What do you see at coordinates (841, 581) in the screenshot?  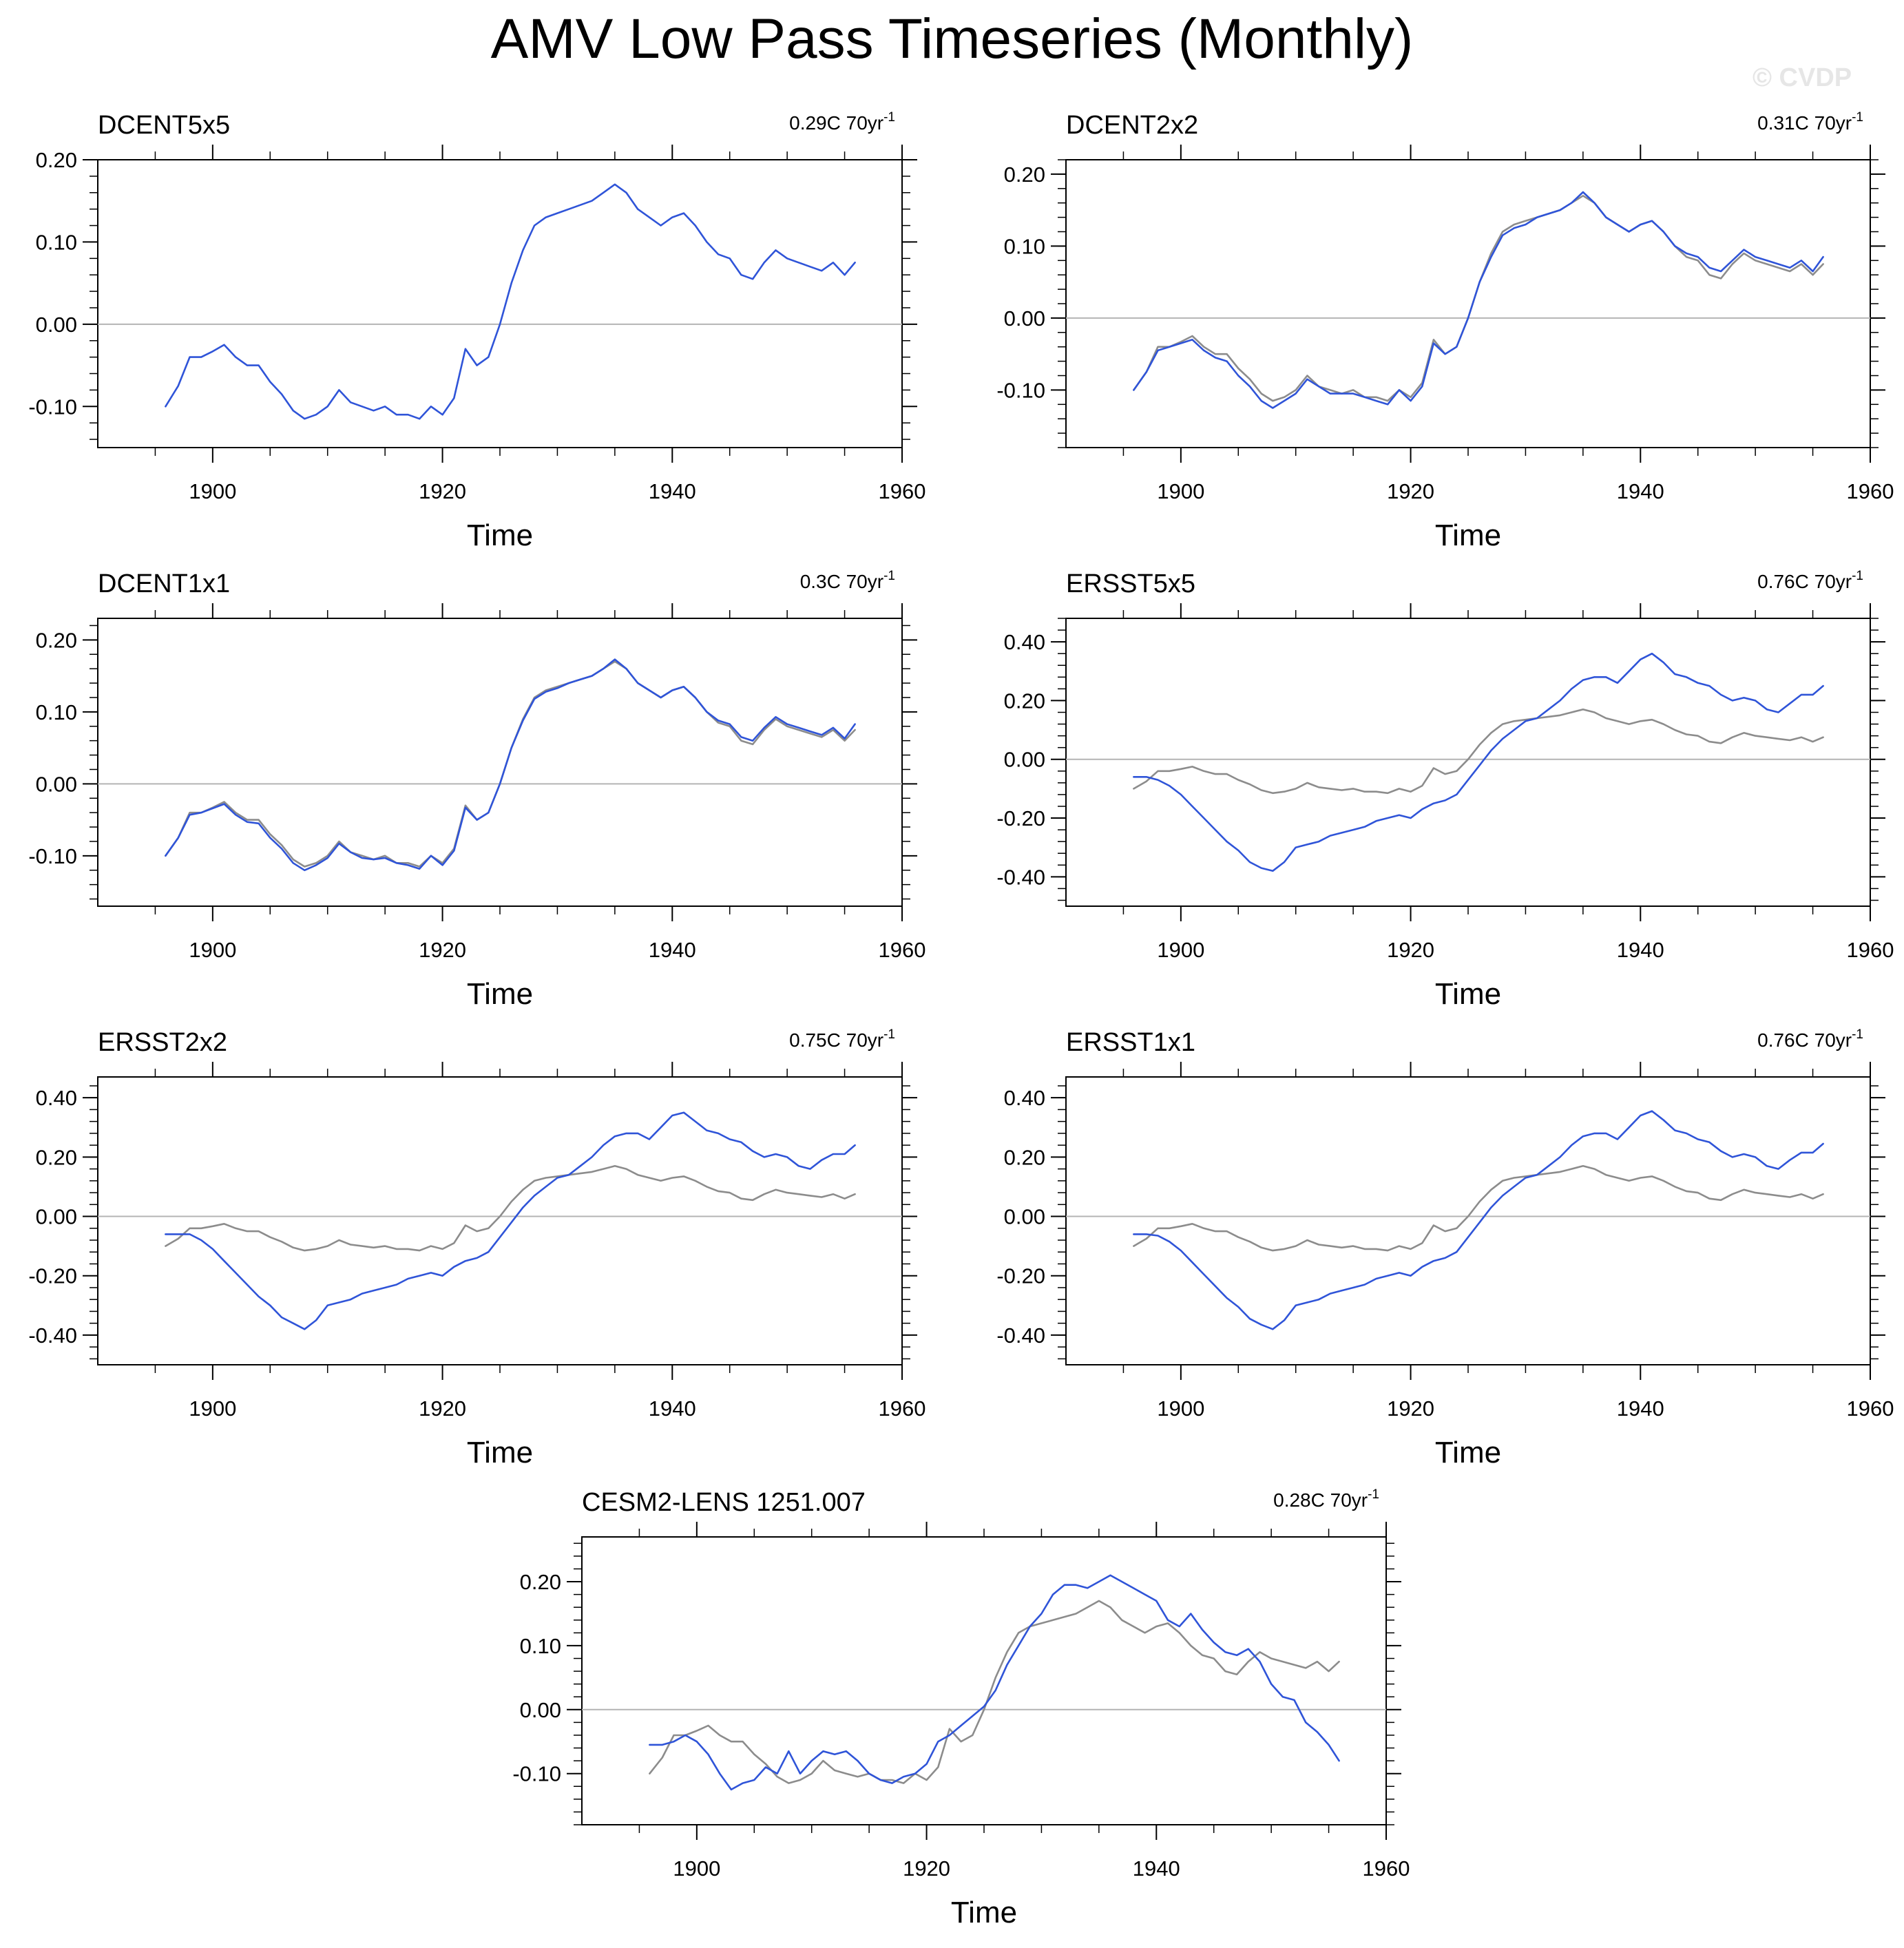 I see `trend-value: 0.3C 70yr` at bounding box center [841, 581].